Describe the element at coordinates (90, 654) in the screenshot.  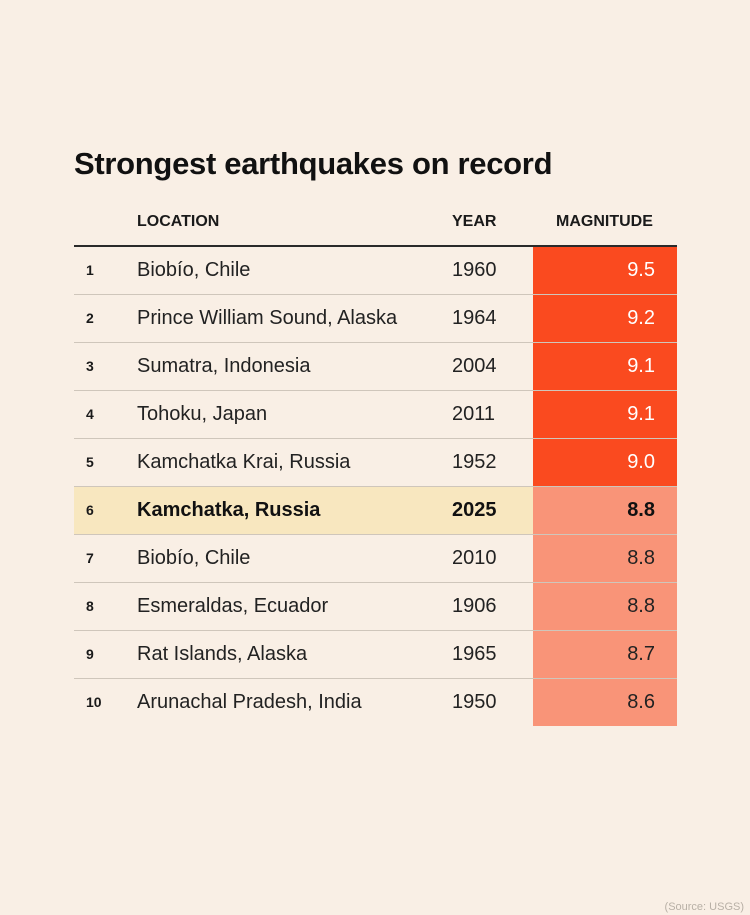
I see `rank-cell: 9` at that location.